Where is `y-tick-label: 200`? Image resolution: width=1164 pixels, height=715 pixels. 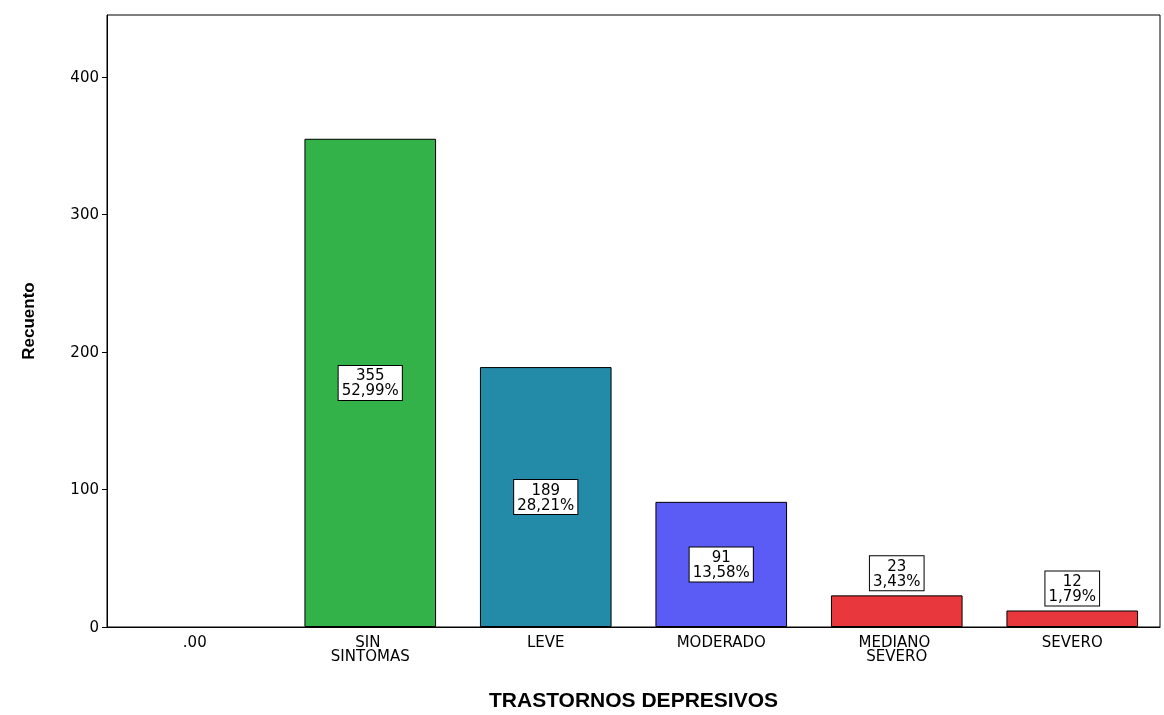 y-tick-label: 200 is located at coordinates (84, 351).